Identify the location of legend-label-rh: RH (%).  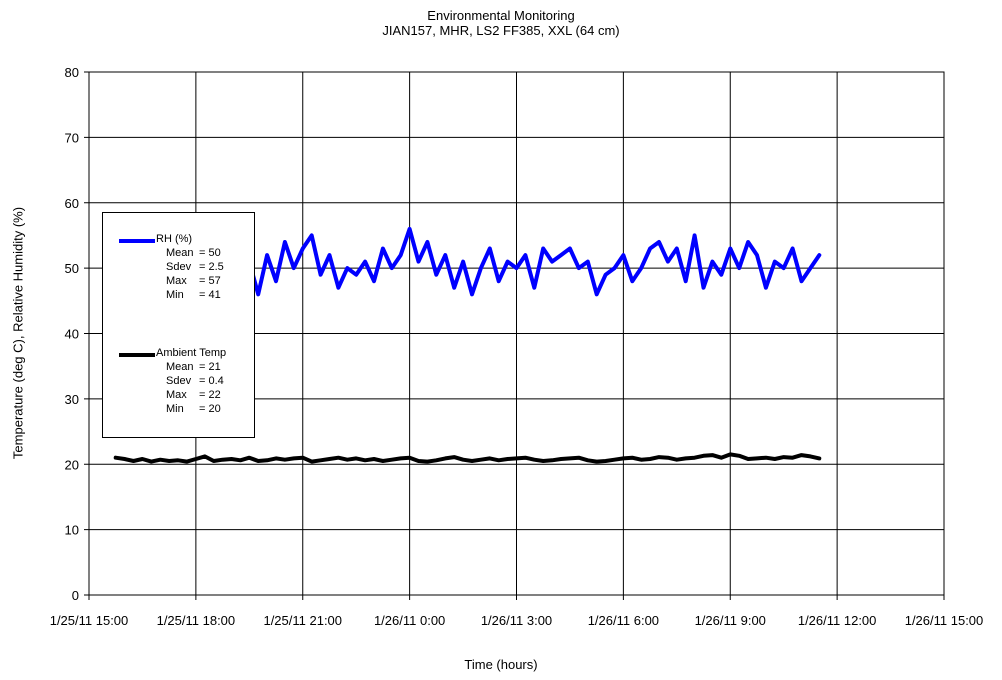
(174, 239).